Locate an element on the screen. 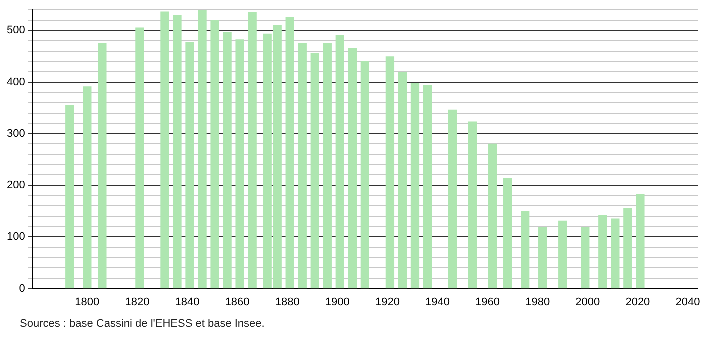 This screenshot has height=340, width=710. y-tick-label: 200 is located at coordinates (16, 186).